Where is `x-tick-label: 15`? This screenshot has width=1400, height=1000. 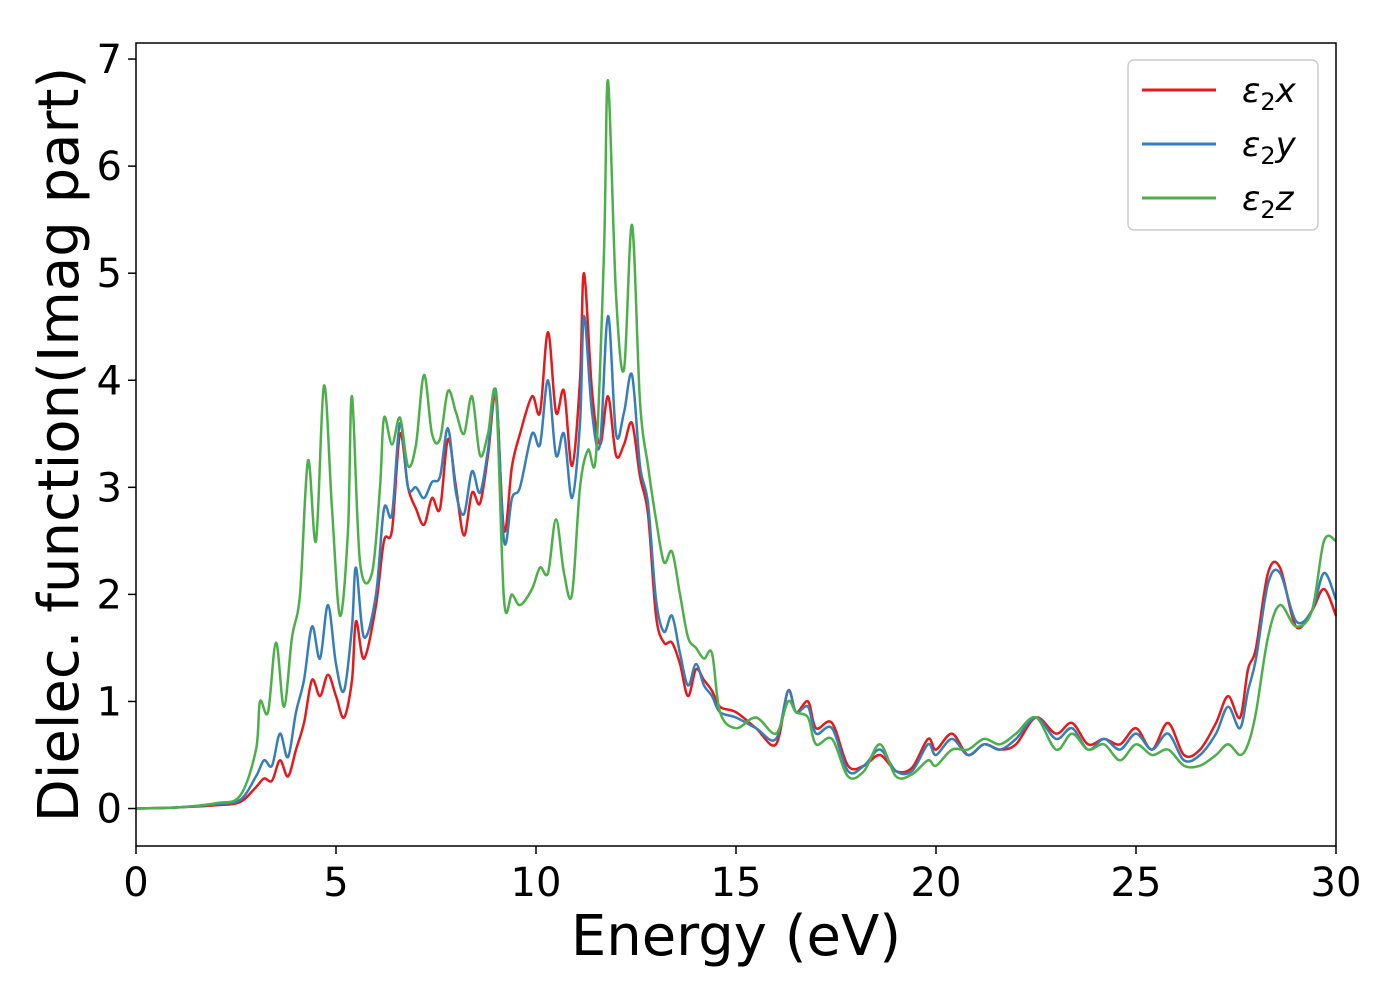
x-tick-label: 15 is located at coordinates (736, 883).